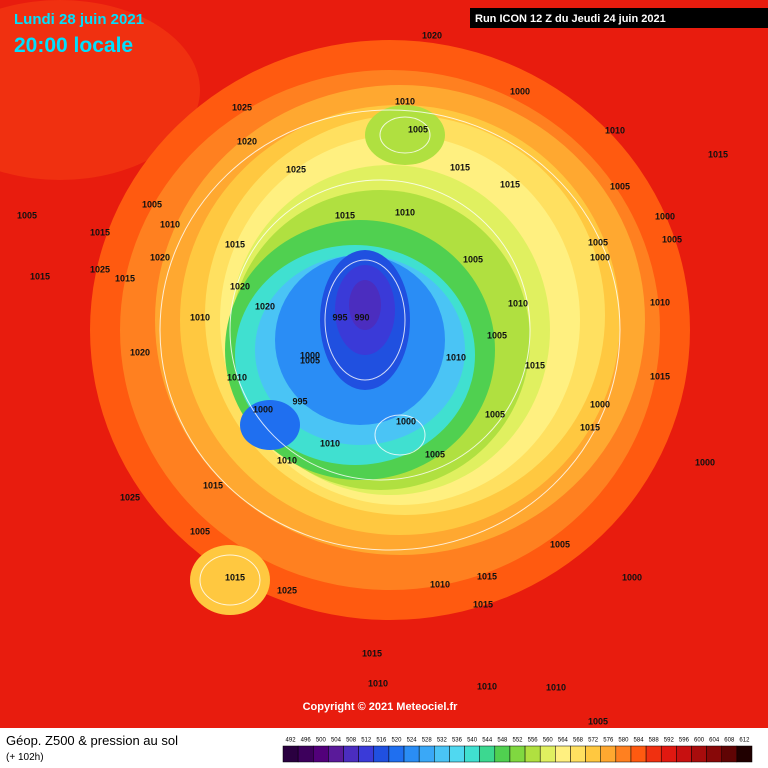 The width and height of the screenshot is (768, 768). I want to click on scale-label: 556, so click(533, 741).